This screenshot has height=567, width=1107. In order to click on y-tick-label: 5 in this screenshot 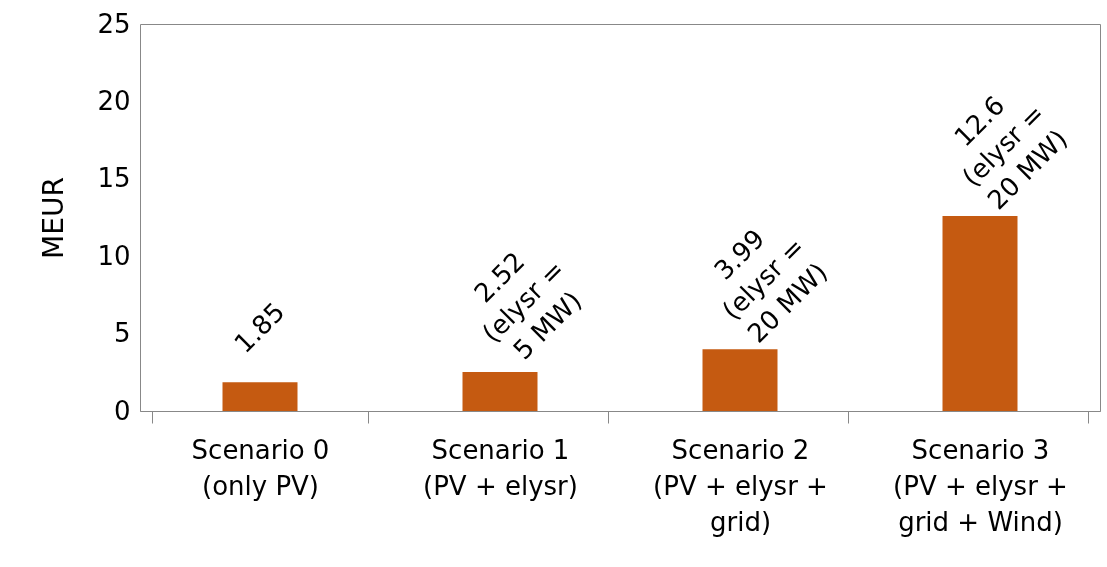, I will do `click(122, 333)`.